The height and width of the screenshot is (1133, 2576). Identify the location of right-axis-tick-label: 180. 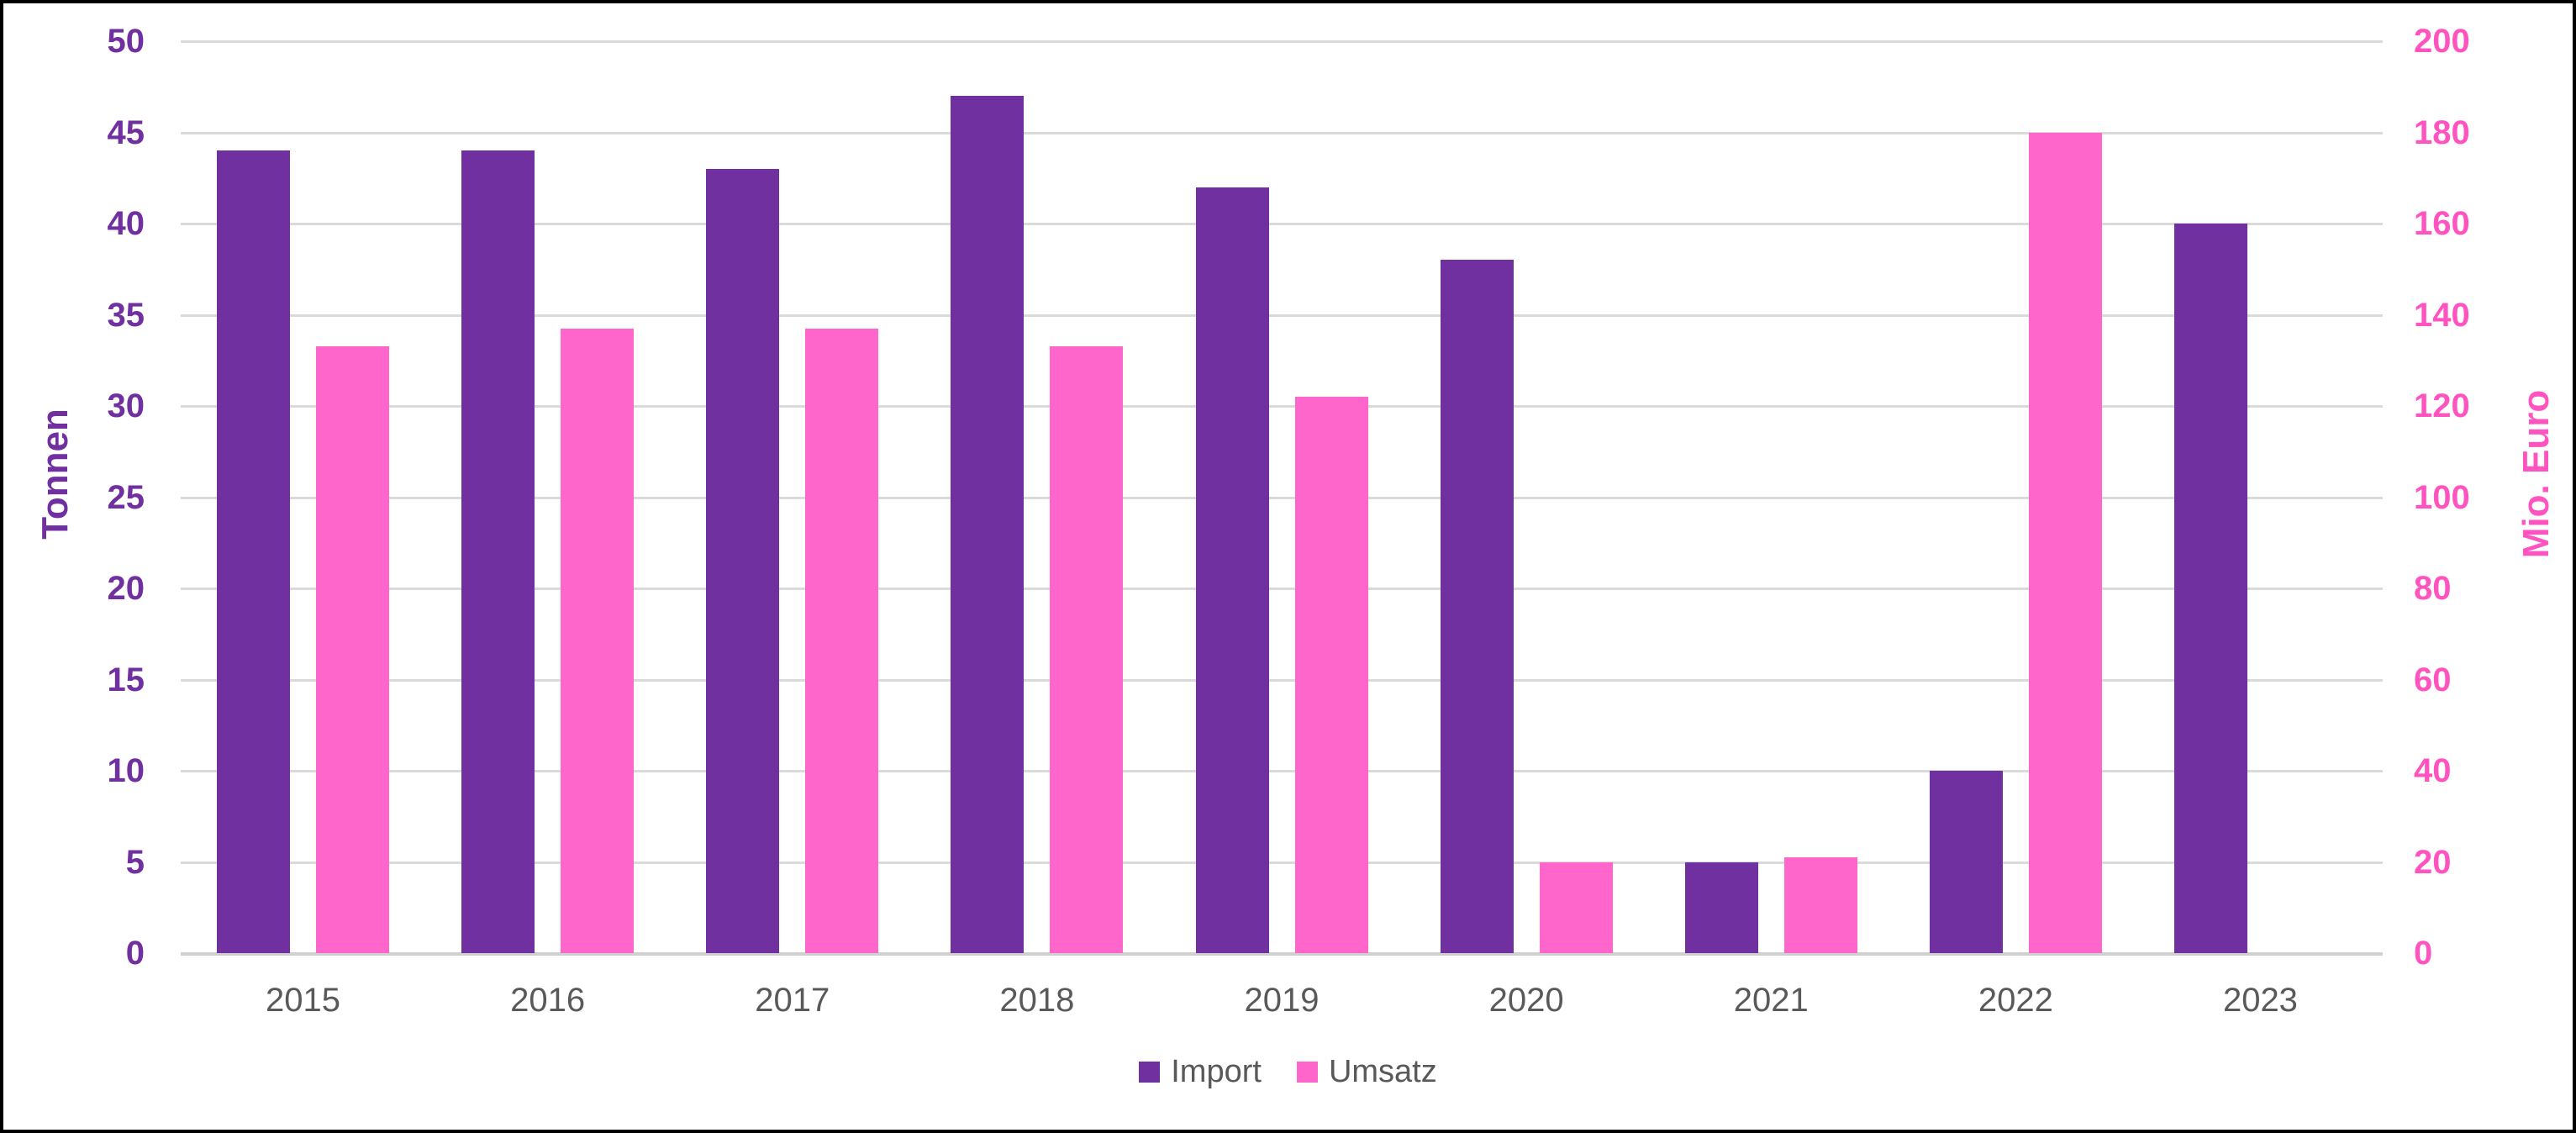
(2442, 132).